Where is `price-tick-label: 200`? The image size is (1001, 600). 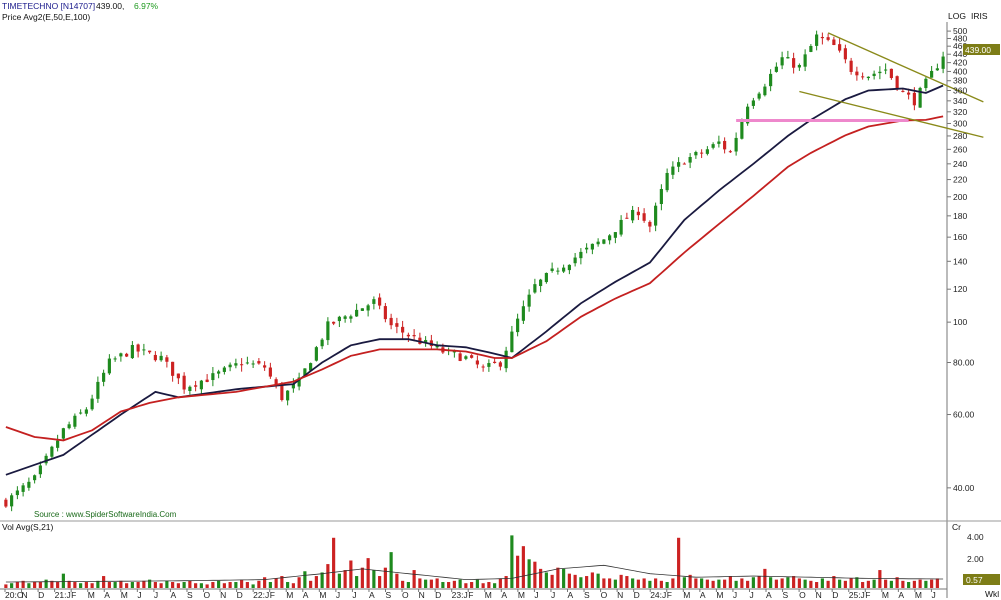 price-tick-label: 200 is located at coordinates (960, 197).